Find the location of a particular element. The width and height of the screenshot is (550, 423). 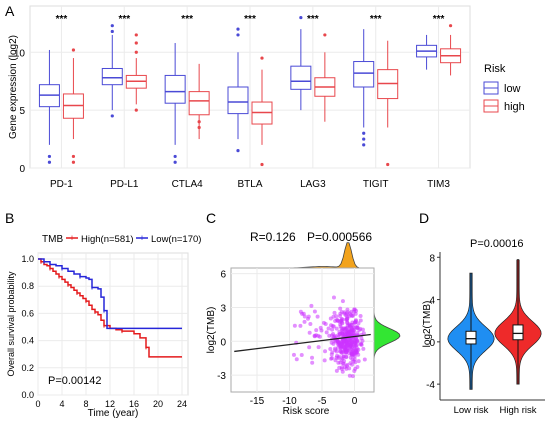

x-tick-label: 20 is located at coordinates (158, 404).